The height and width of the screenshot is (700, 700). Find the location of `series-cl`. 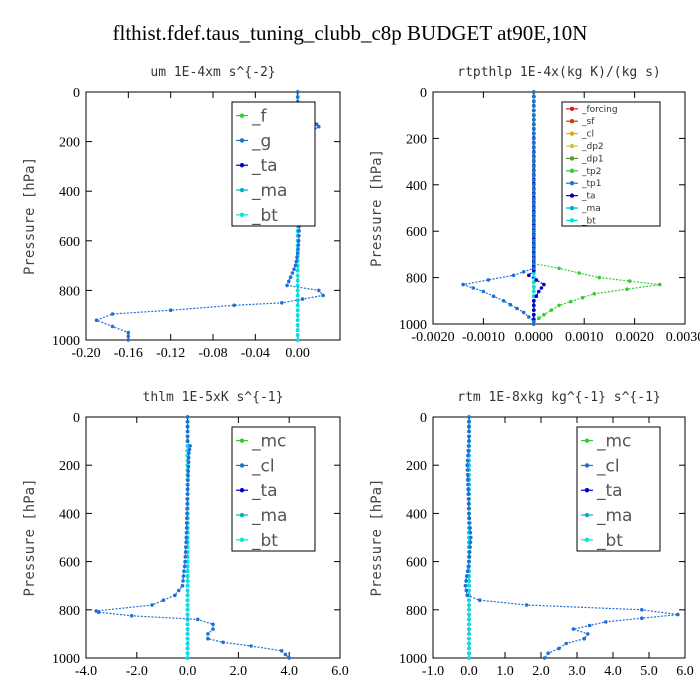

series-cl is located at coordinates (193, 537).